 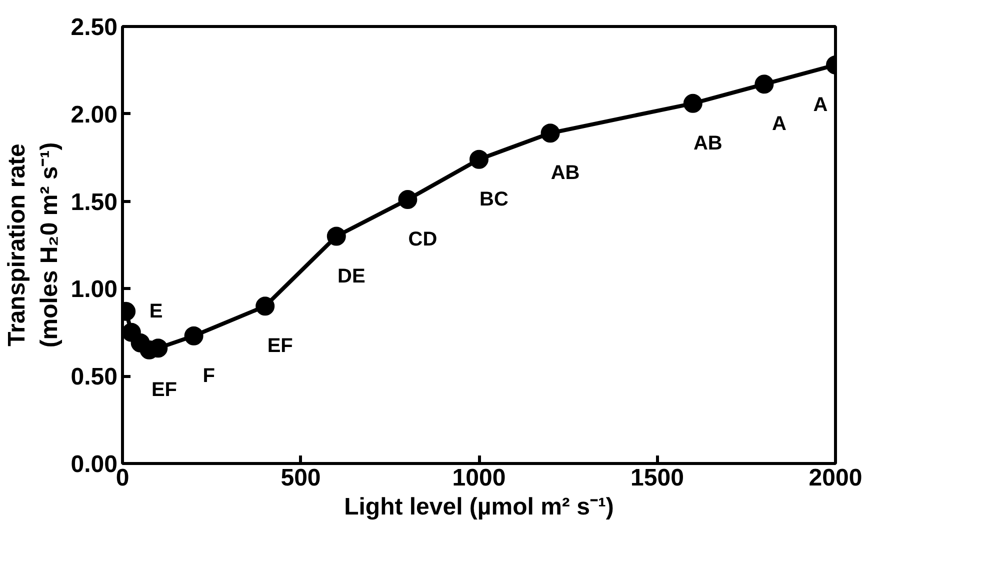 What do you see at coordinates (94, 202) in the screenshot?
I see `y-tick-label: 1.50` at bounding box center [94, 202].